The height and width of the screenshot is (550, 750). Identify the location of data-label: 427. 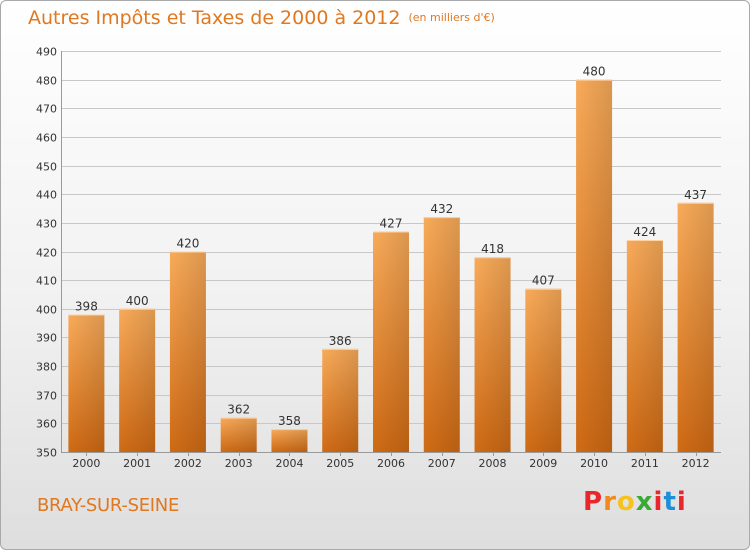
(391, 223).